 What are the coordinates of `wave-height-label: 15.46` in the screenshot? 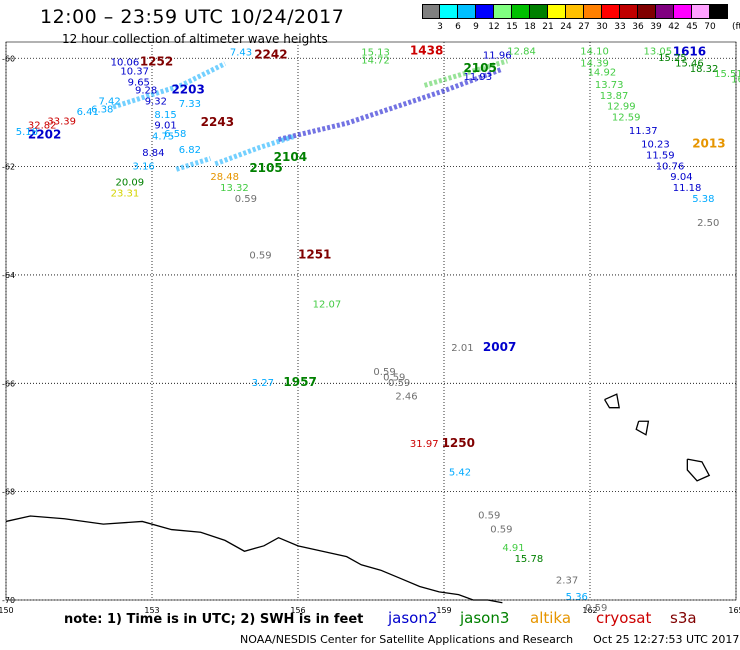 It's located at (689, 63).